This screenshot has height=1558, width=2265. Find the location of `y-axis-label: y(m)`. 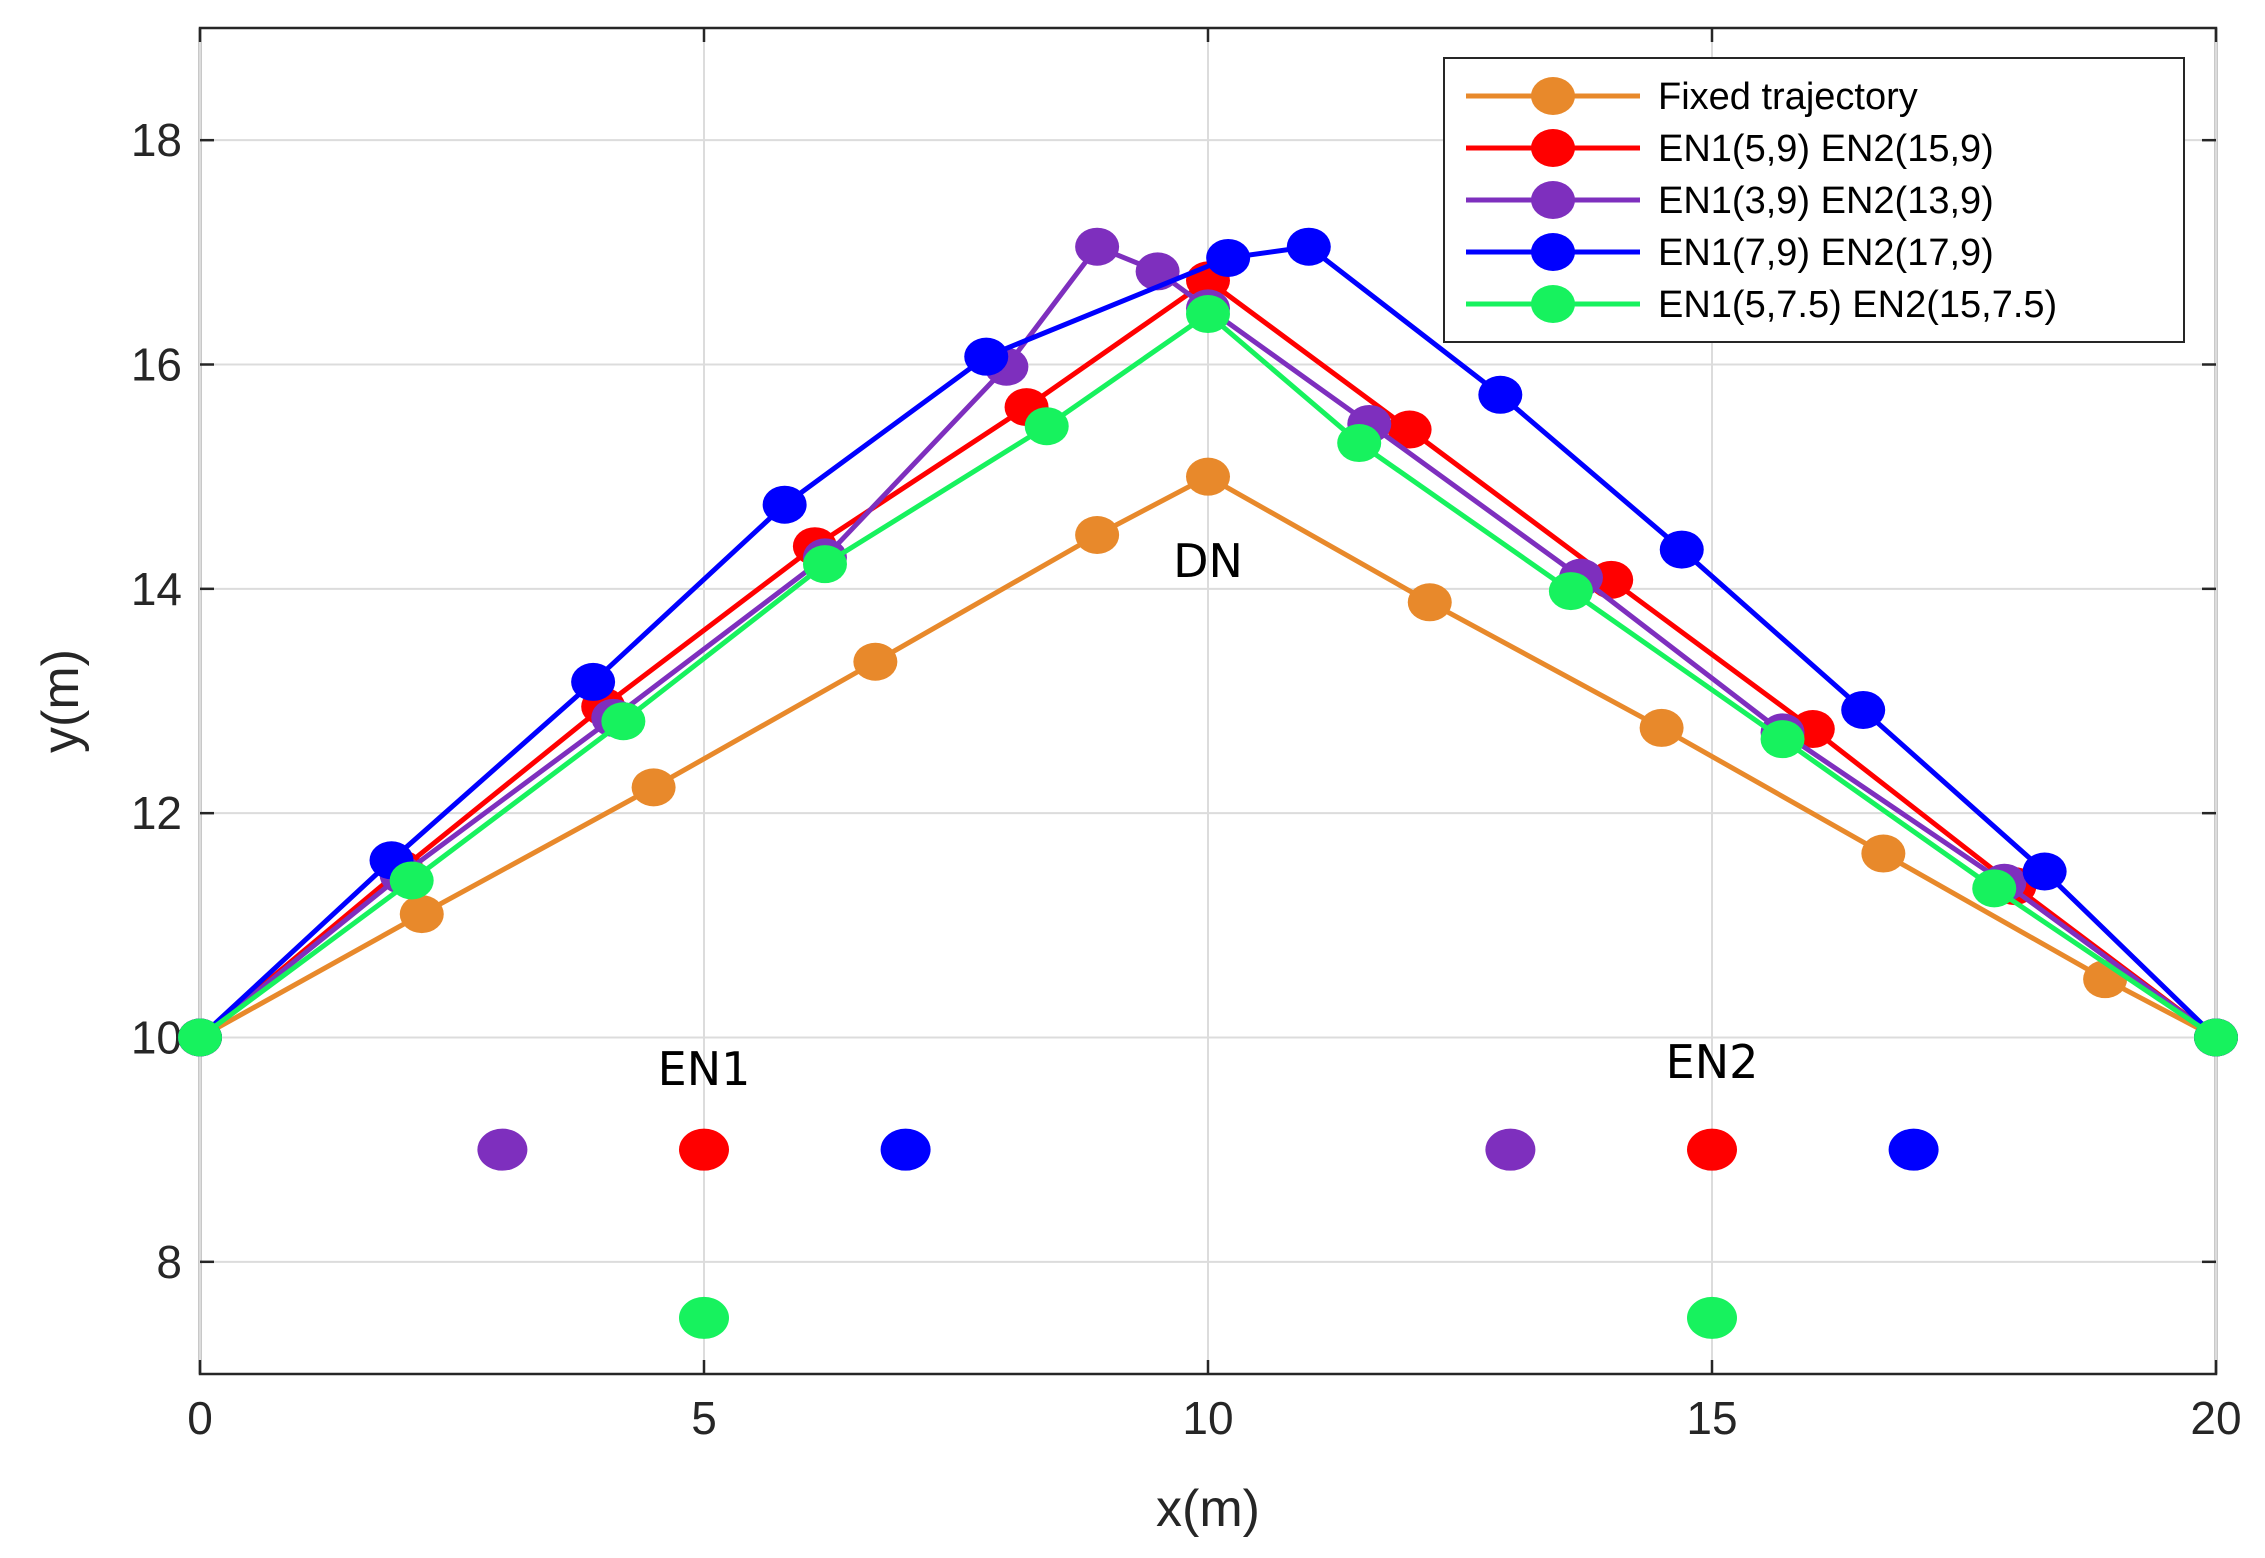

y-axis-label: y(m) is located at coordinates (61, 701).